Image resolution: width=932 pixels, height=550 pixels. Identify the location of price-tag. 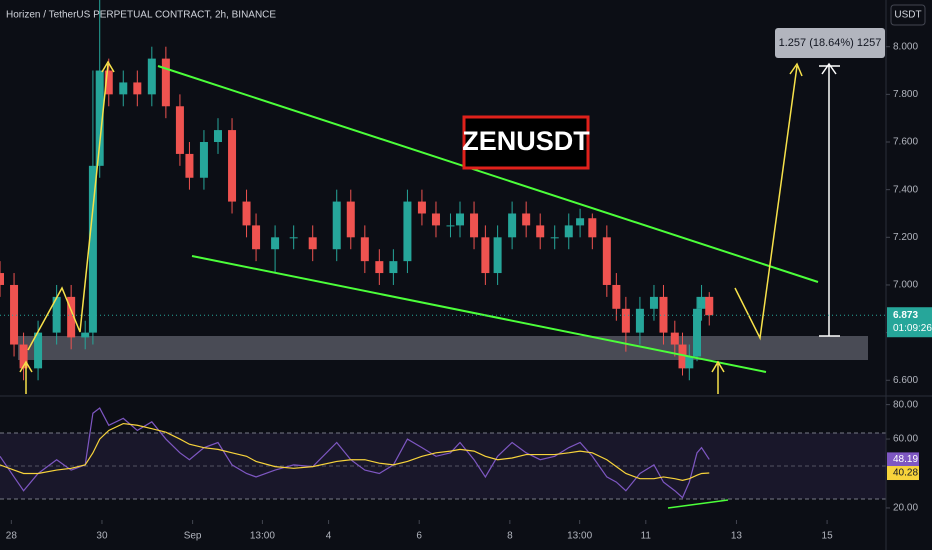
(909, 322).